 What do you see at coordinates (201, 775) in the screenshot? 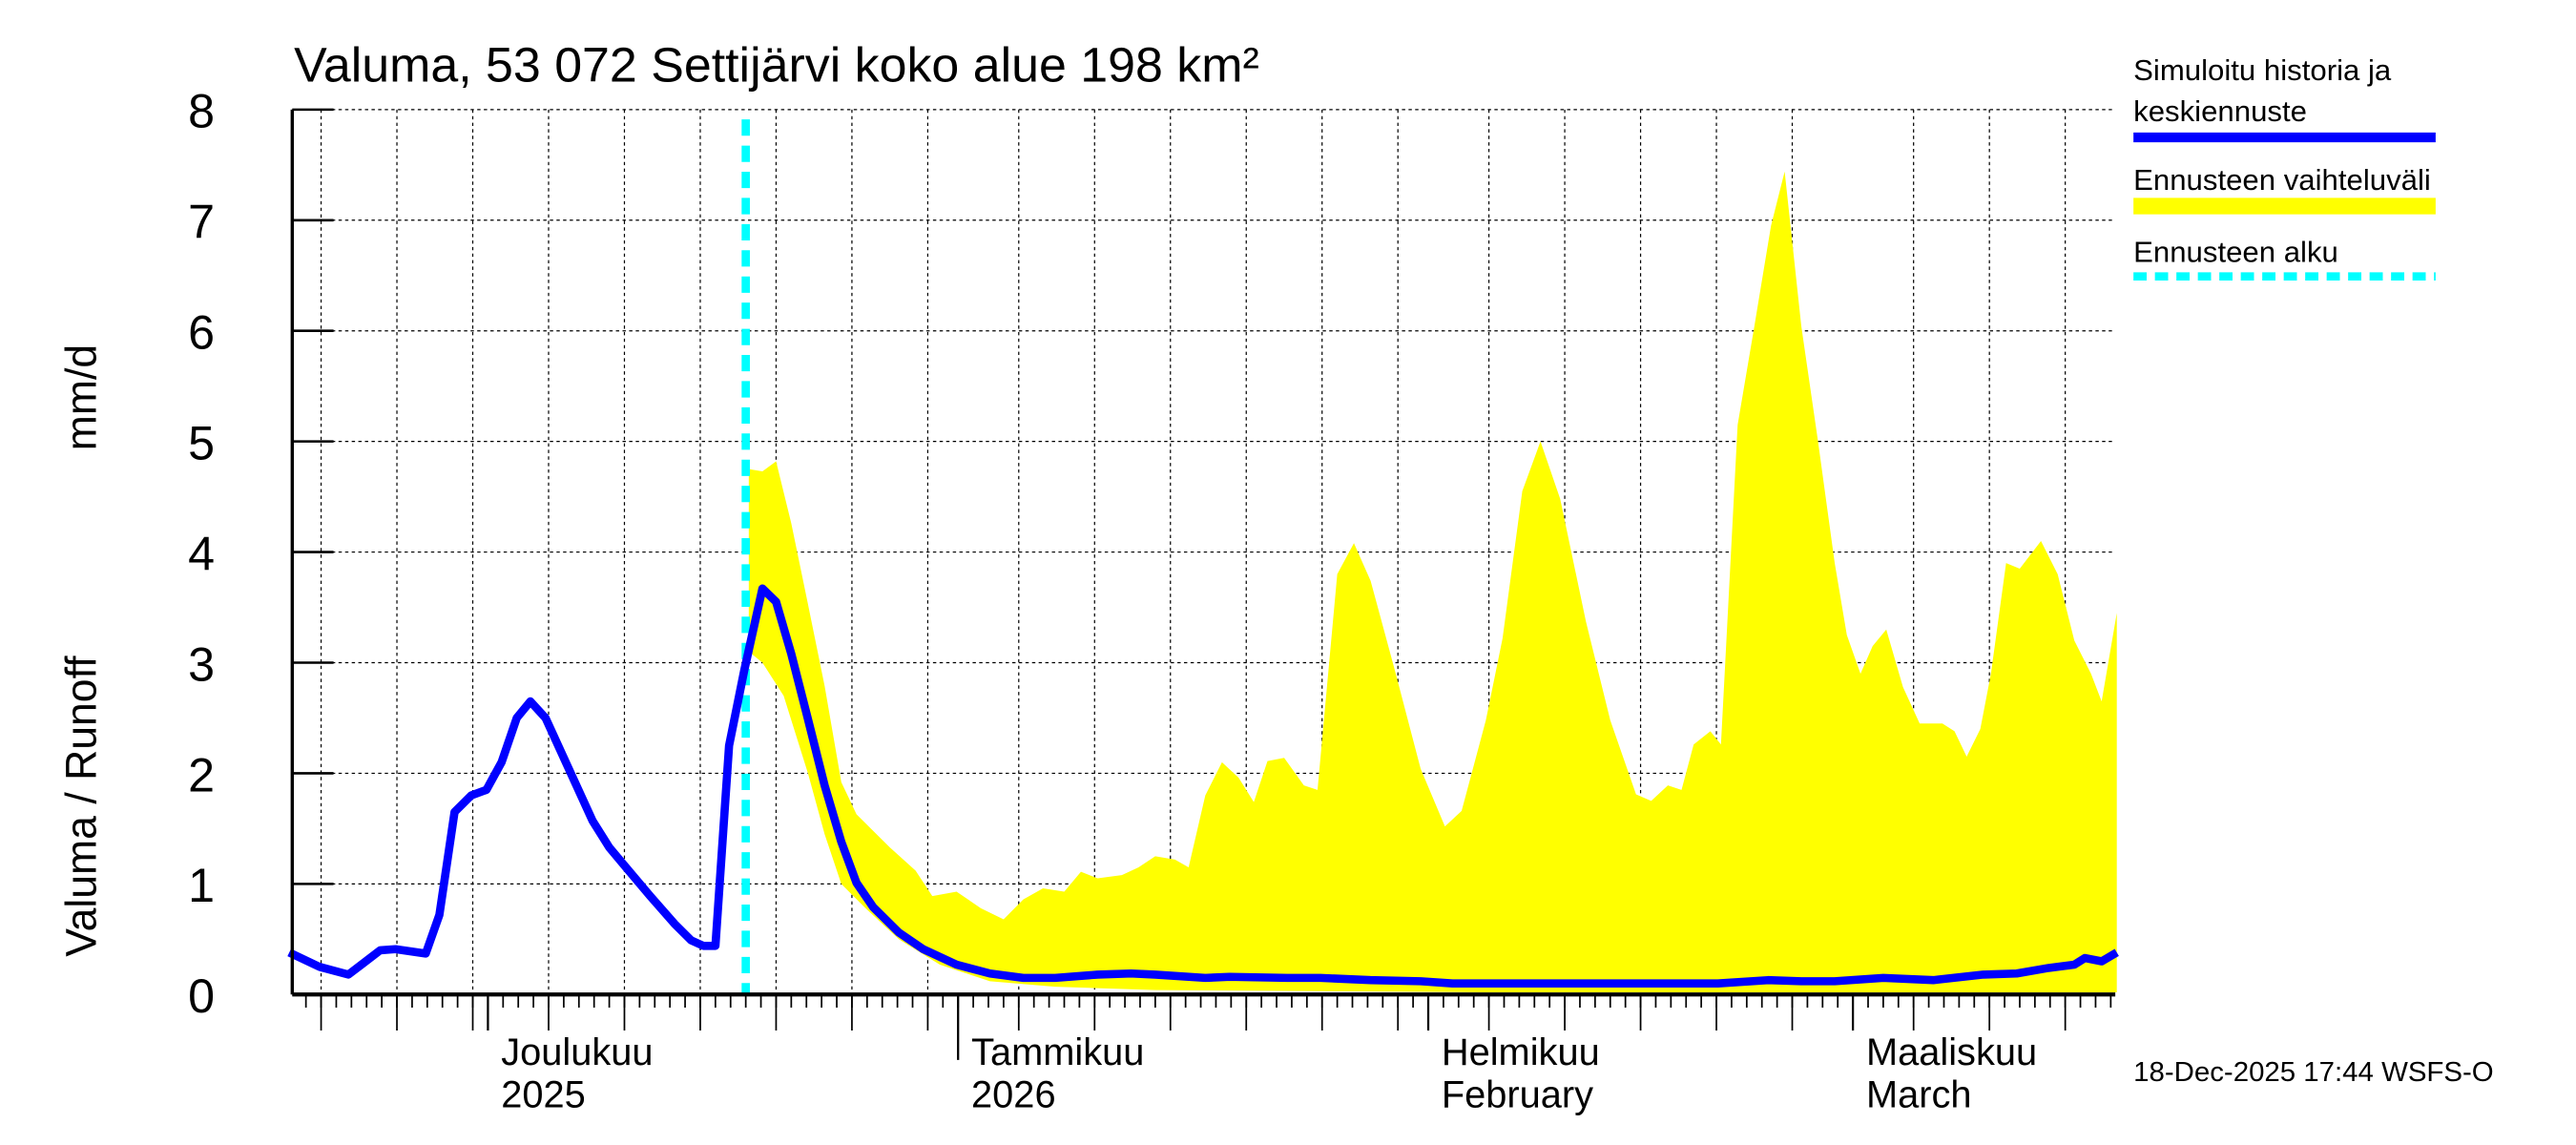
I see `y-tick-label: 2` at bounding box center [201, 775].